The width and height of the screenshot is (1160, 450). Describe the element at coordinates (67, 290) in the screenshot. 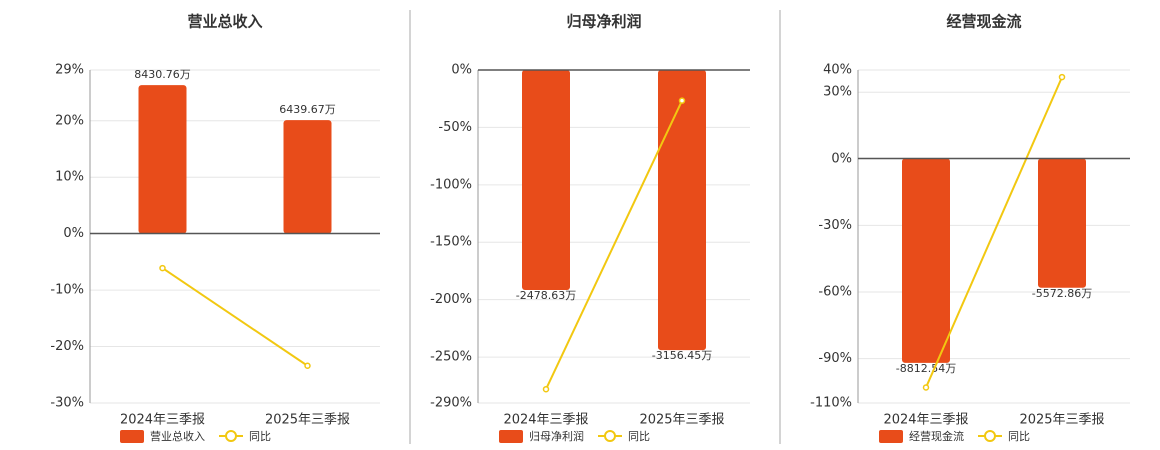

I see `y-tick-label: -10%` at that location.